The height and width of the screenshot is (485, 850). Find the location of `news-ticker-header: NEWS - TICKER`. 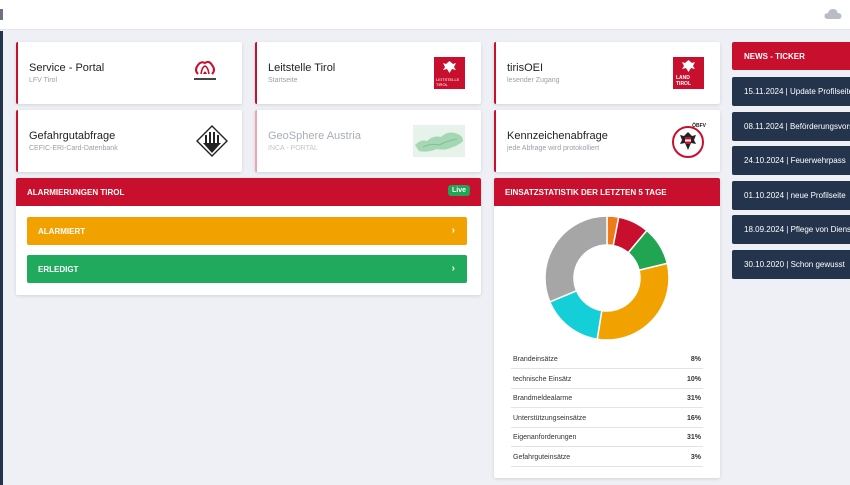

news-ticker-header: NEWS - TICKER is located at coordinates (791, 56).